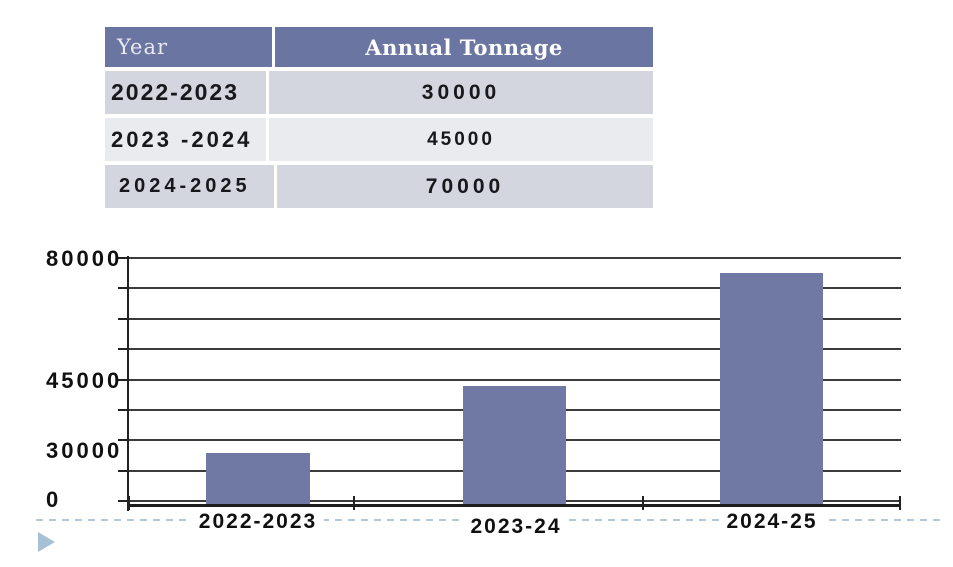 The image size is (953, 567). What do you see at coordinates (84, 450) in the screenshot?
I see `y-axis-tick-label: 30000` at bounding box center [84, 450].